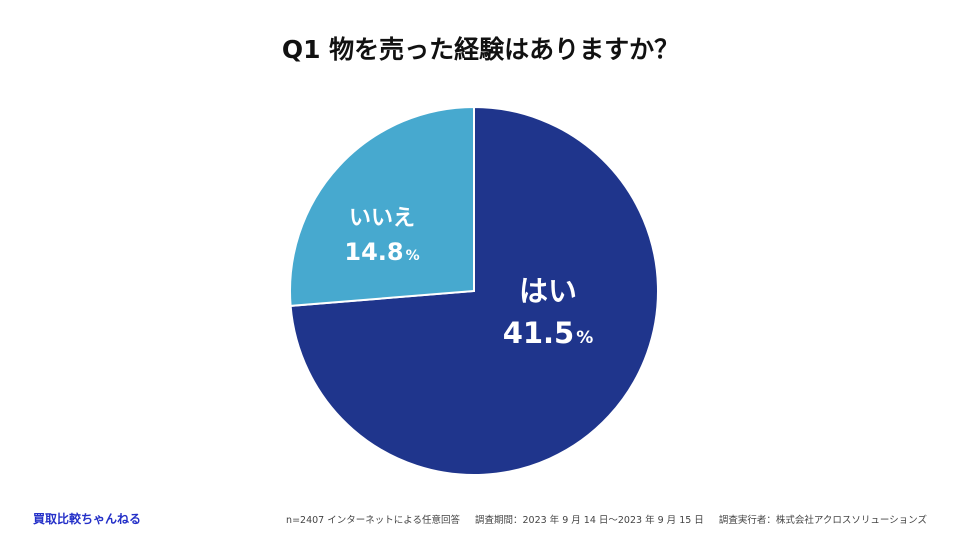  What do you see at coordinates (87, 519) in the screenshot?
I see `brand-logo-text: 買取比較ちゃんねる` at bounding box center [87, 519].